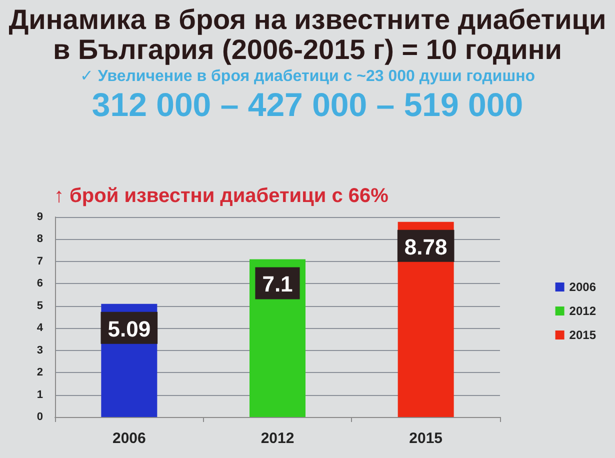 This screenshot has width=615, height=458. What do you see at coordinates (129, 438) in the screenshot?
I see `x-tick-label: 2006` at bounding box center [129, 438].